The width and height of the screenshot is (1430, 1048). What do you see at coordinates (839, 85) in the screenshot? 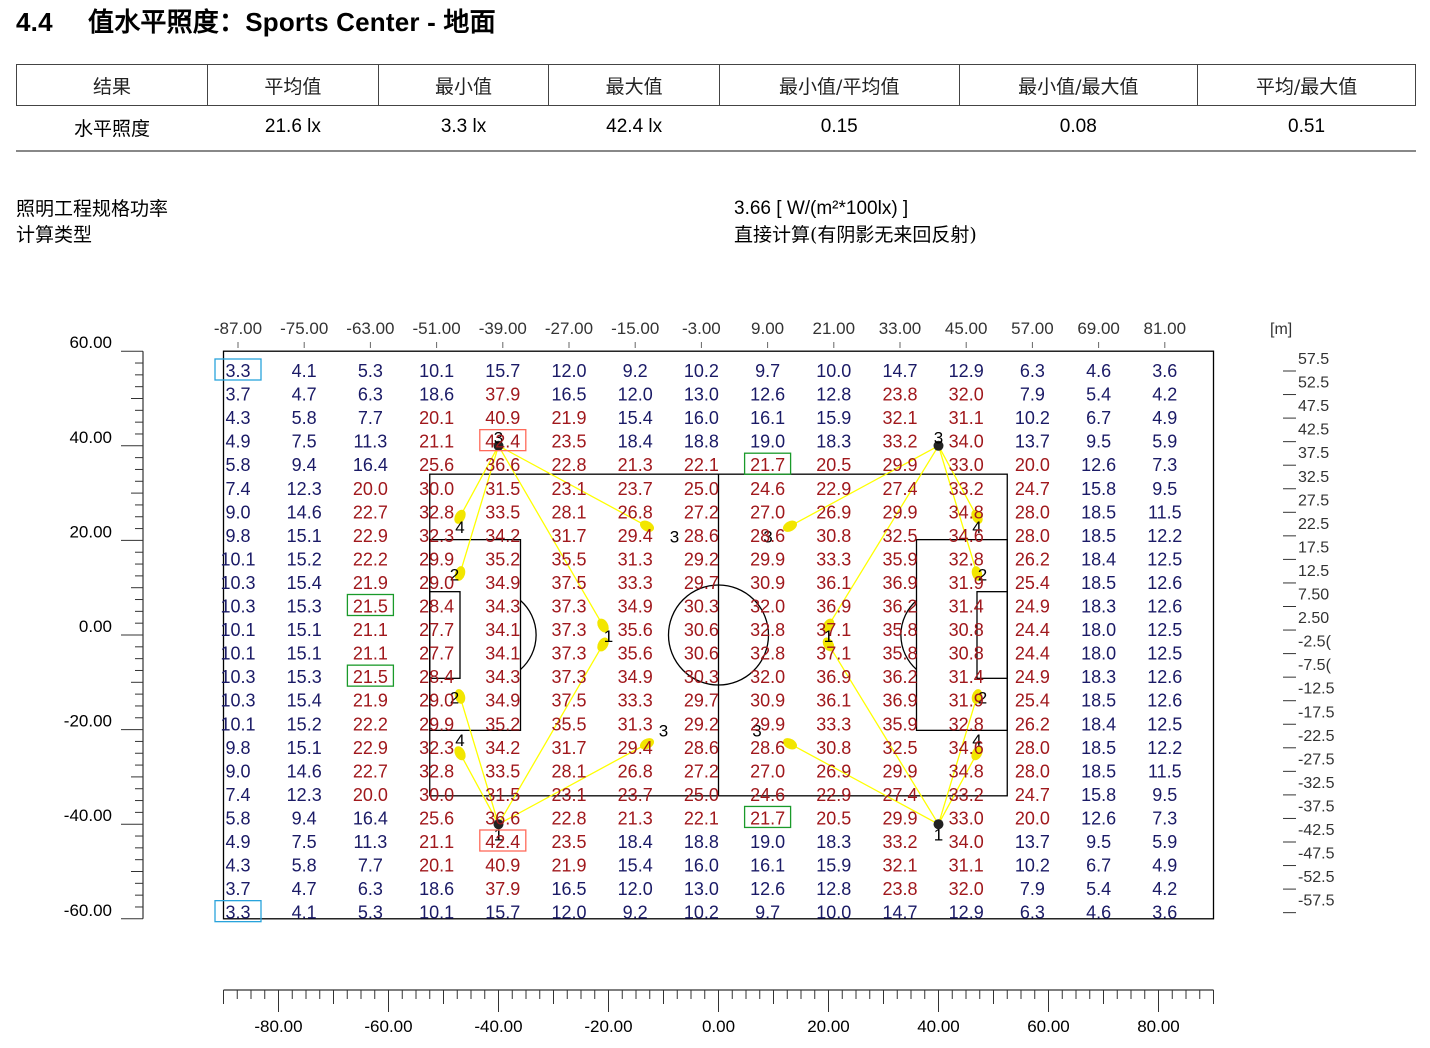
I see `col-header-min-avg: 最小值/平均值` at bounding box center [839, 85].